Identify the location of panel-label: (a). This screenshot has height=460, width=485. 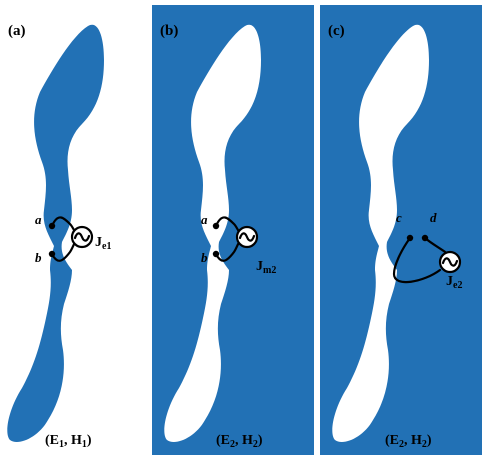
(17, 31).